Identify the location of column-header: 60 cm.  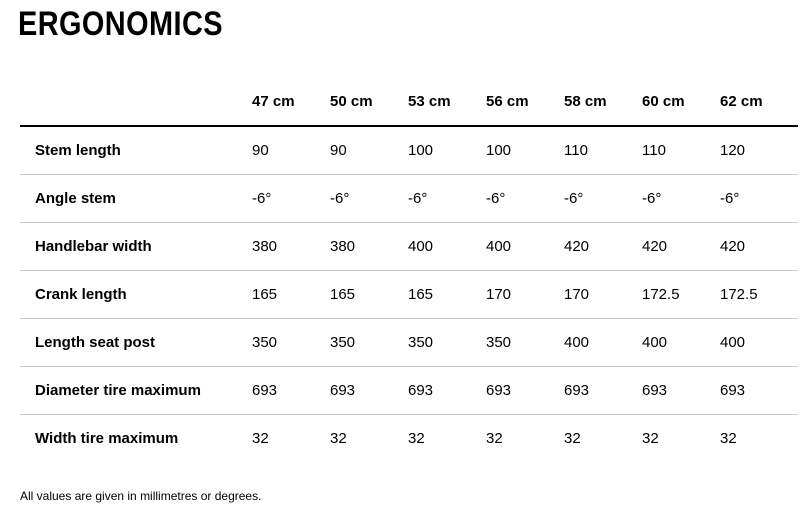
(663, 101).